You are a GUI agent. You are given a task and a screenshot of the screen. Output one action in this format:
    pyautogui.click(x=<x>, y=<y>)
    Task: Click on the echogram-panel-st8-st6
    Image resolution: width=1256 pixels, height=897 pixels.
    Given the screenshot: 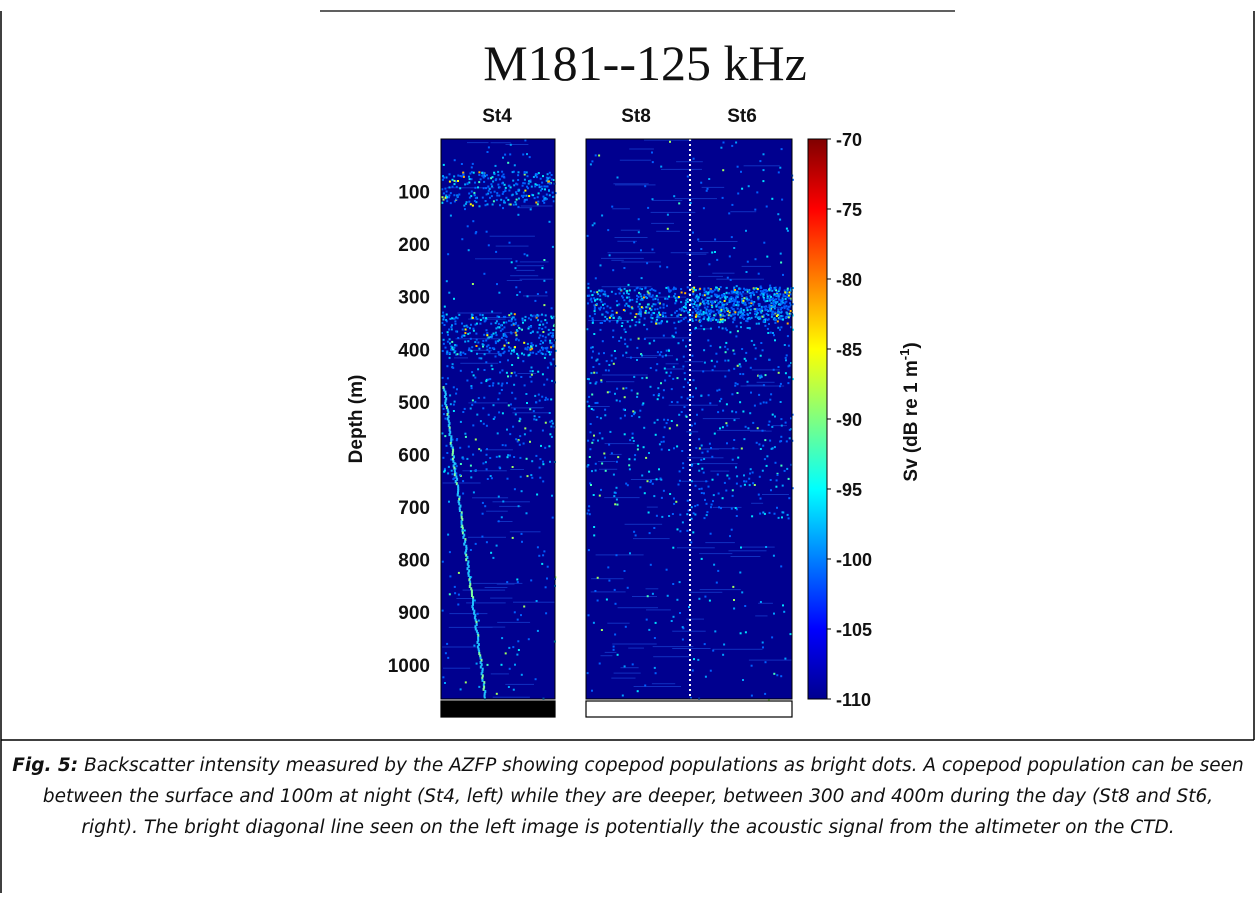 What is the action you would take?
    pyautogui.click(x=689, y=419)
    